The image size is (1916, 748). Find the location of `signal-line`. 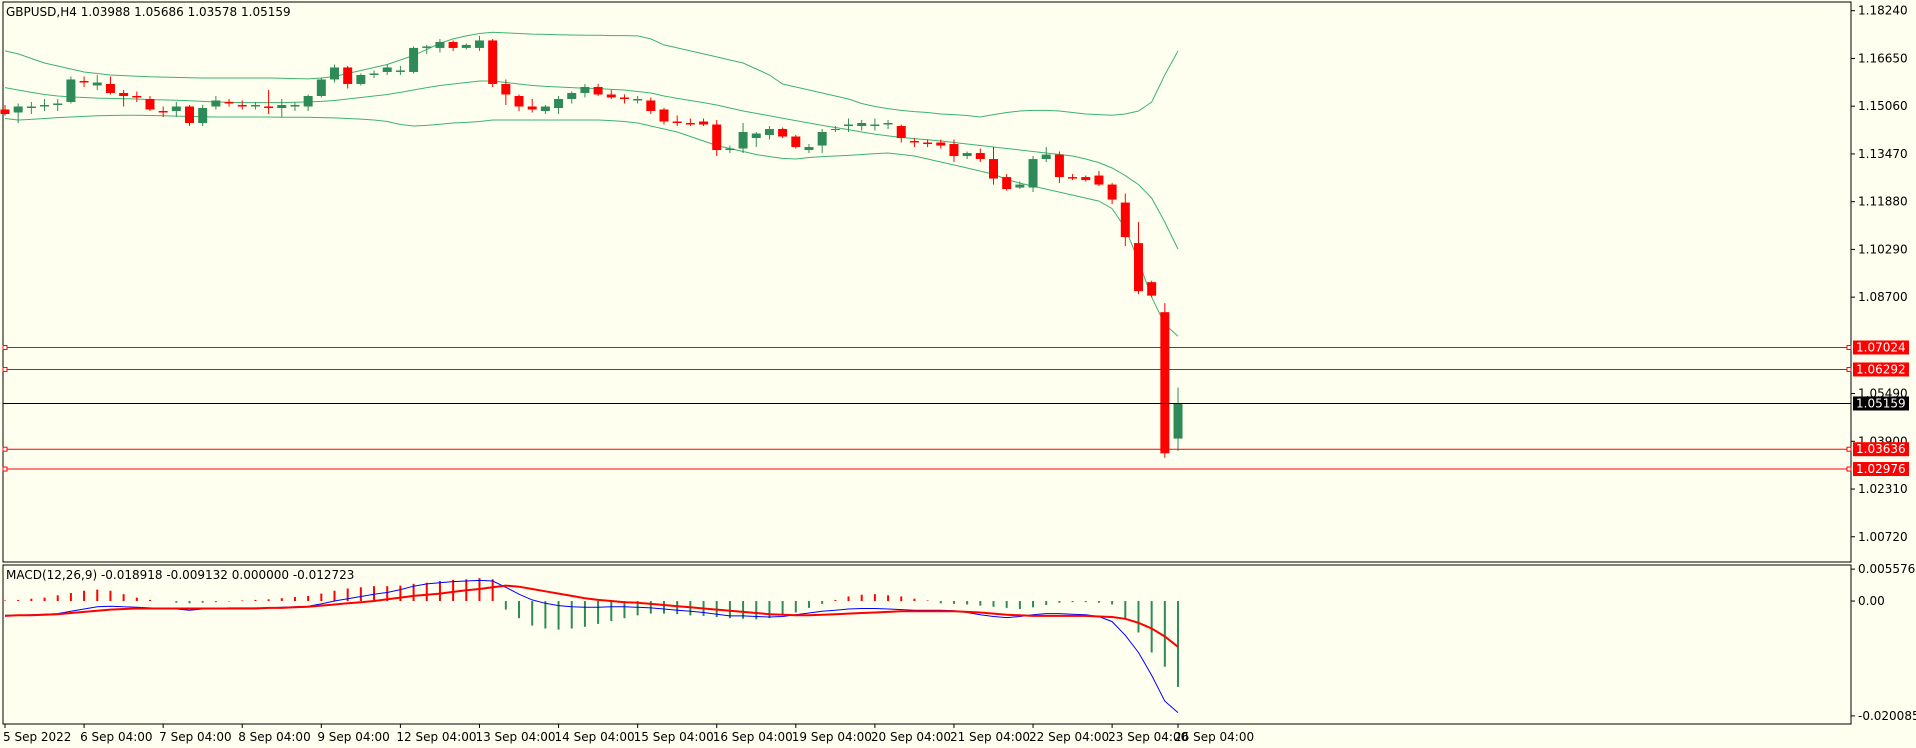

signal-line is located at coordinates (591, 616).